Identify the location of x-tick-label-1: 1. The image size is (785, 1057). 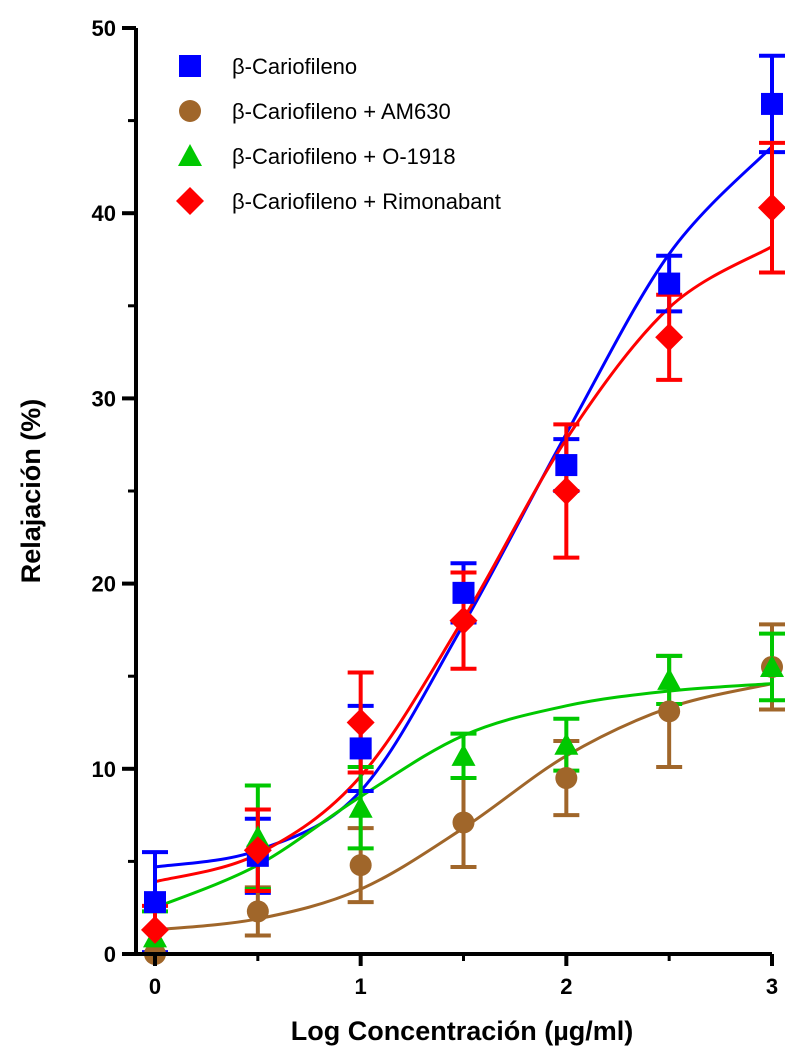
(361, 986).